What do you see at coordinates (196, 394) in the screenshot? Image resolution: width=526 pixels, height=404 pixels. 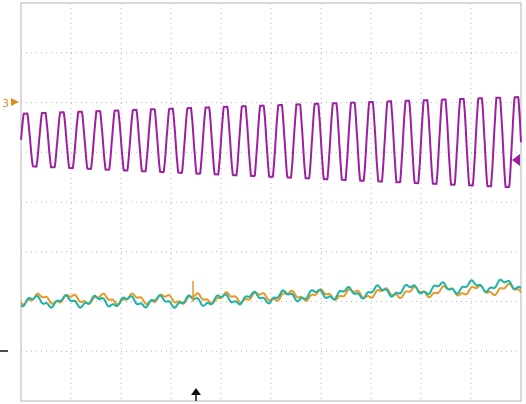 I see `up-arrow-icon` at bounding box center [196, 394].